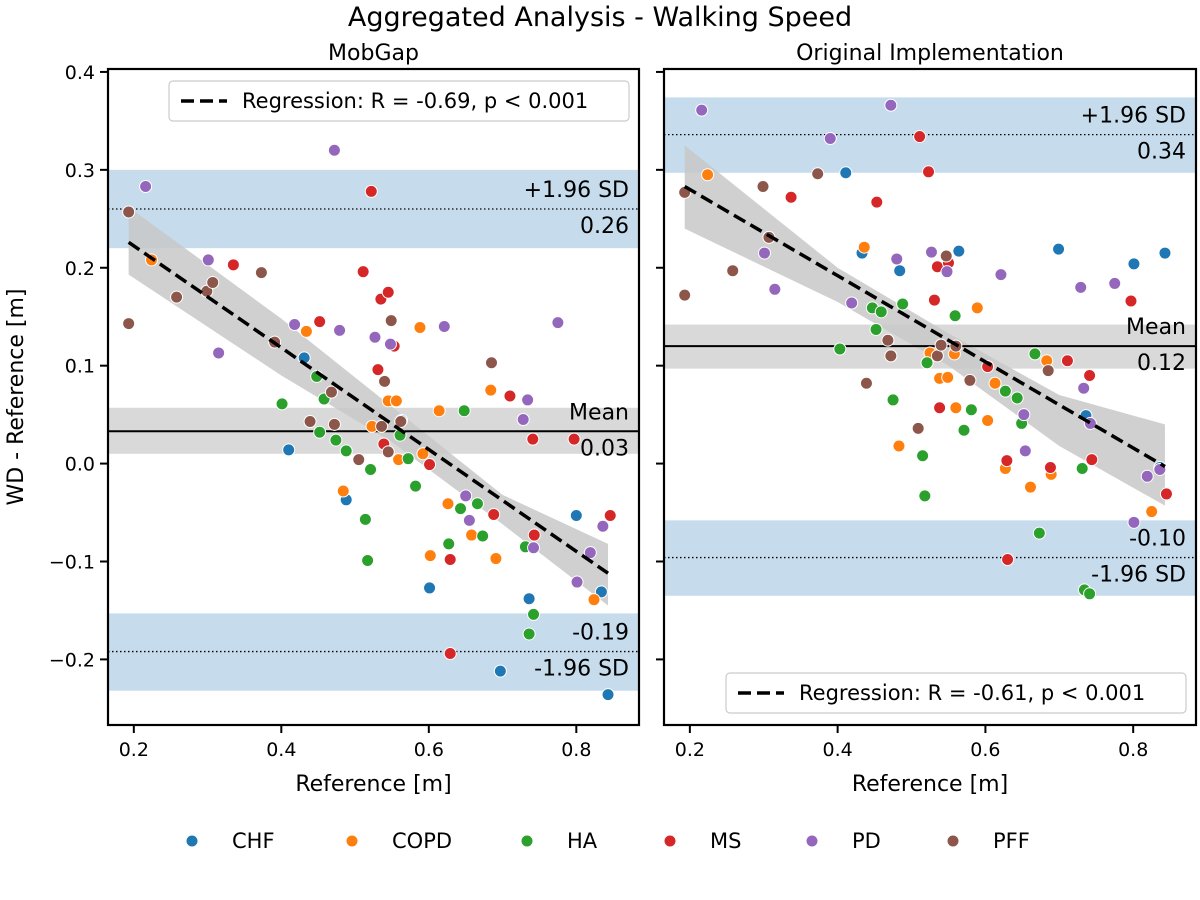  I want to click on mean-value-label: 0.12, so click(1161, 363).